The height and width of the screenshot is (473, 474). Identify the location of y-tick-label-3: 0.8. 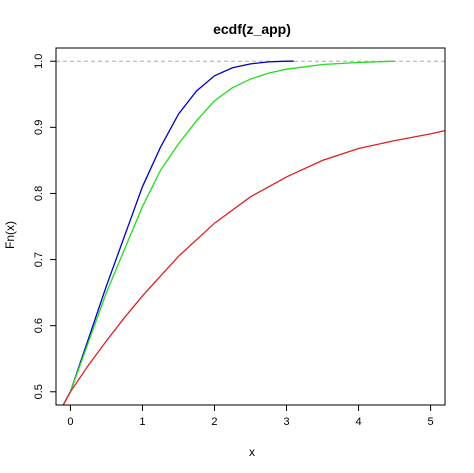
(39, 193).